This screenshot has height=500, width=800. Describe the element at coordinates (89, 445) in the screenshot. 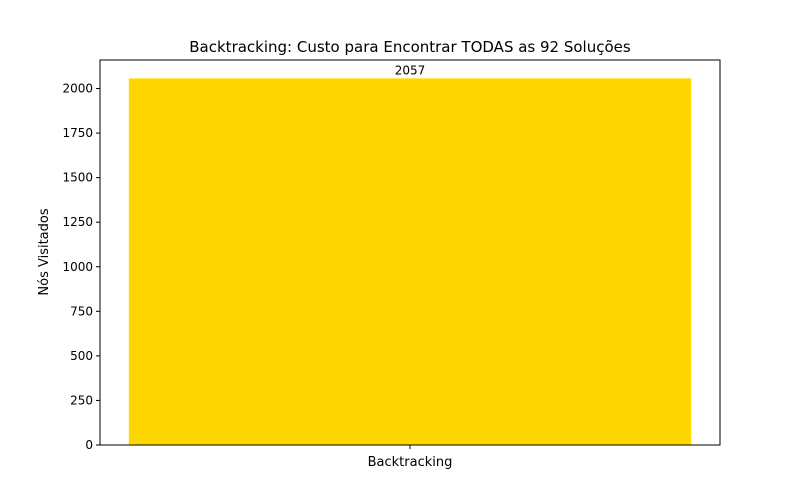

I see `y-tick-label: 0` at that location.